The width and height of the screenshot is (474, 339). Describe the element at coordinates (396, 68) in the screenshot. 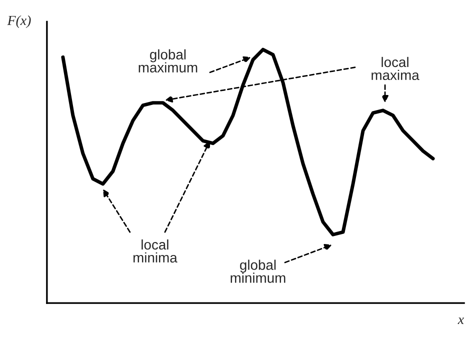

I see `annotation: local maxima` at that location.